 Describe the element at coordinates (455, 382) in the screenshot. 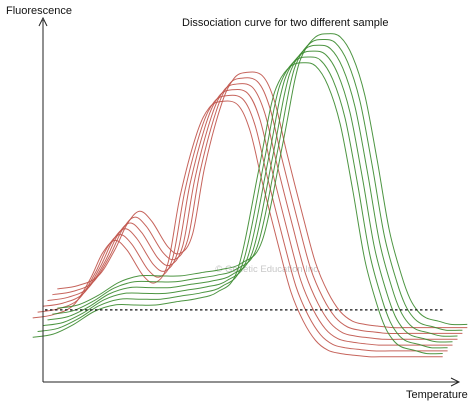

I see `x-axis-arrow` at that location.